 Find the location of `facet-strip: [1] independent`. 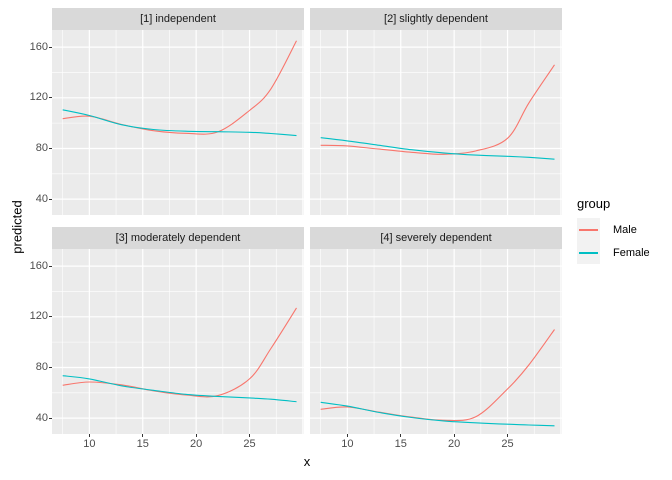

facet-strip: [1] independent is located at coordinates (178, 19).